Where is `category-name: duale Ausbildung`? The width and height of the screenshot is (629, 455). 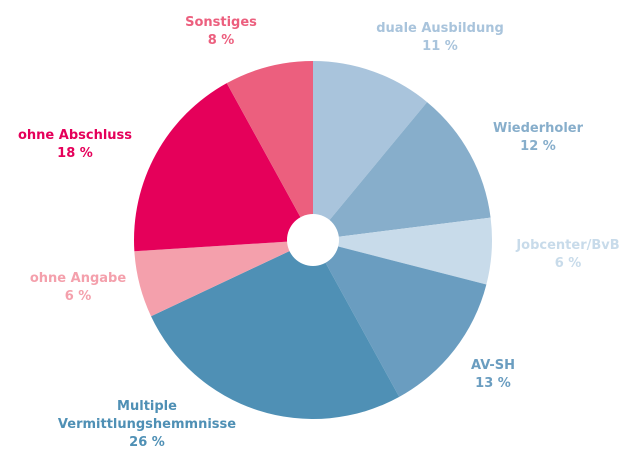 category-name: duale Ausbildung is located at coordinates (440, 28).